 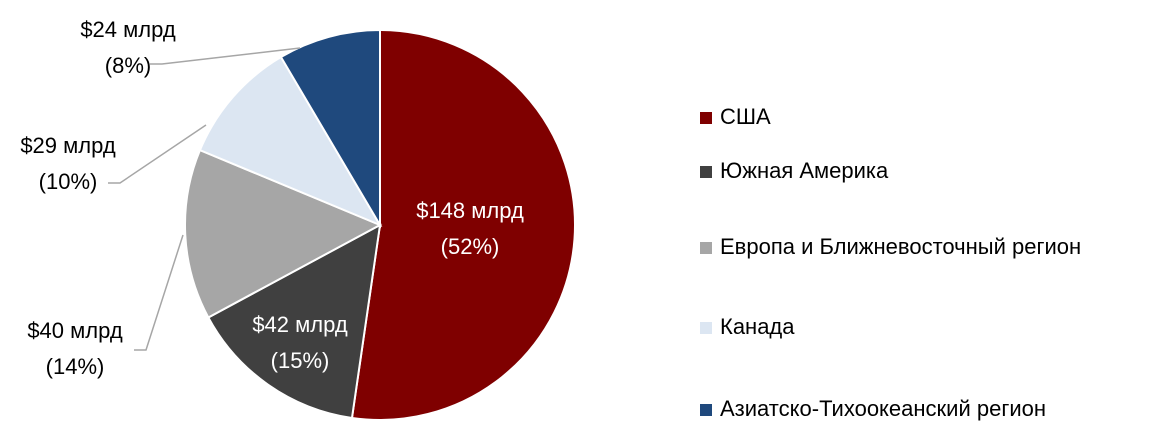 What do you see at coordinates (300, 360) in the screenshot?
I see `percent-label: (15%)` at bounding box center [300, 360].